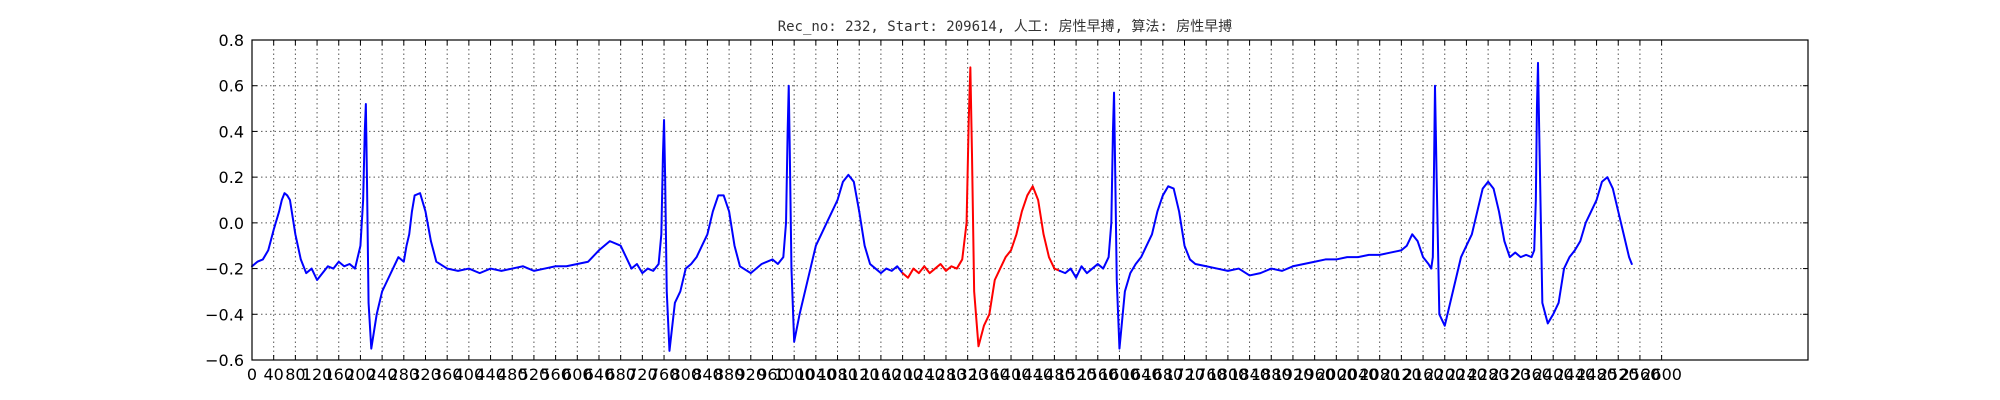 The width and height of the screenshot is (2000, 400). I want to click on x-tick-label: 40, so click(274, 374).